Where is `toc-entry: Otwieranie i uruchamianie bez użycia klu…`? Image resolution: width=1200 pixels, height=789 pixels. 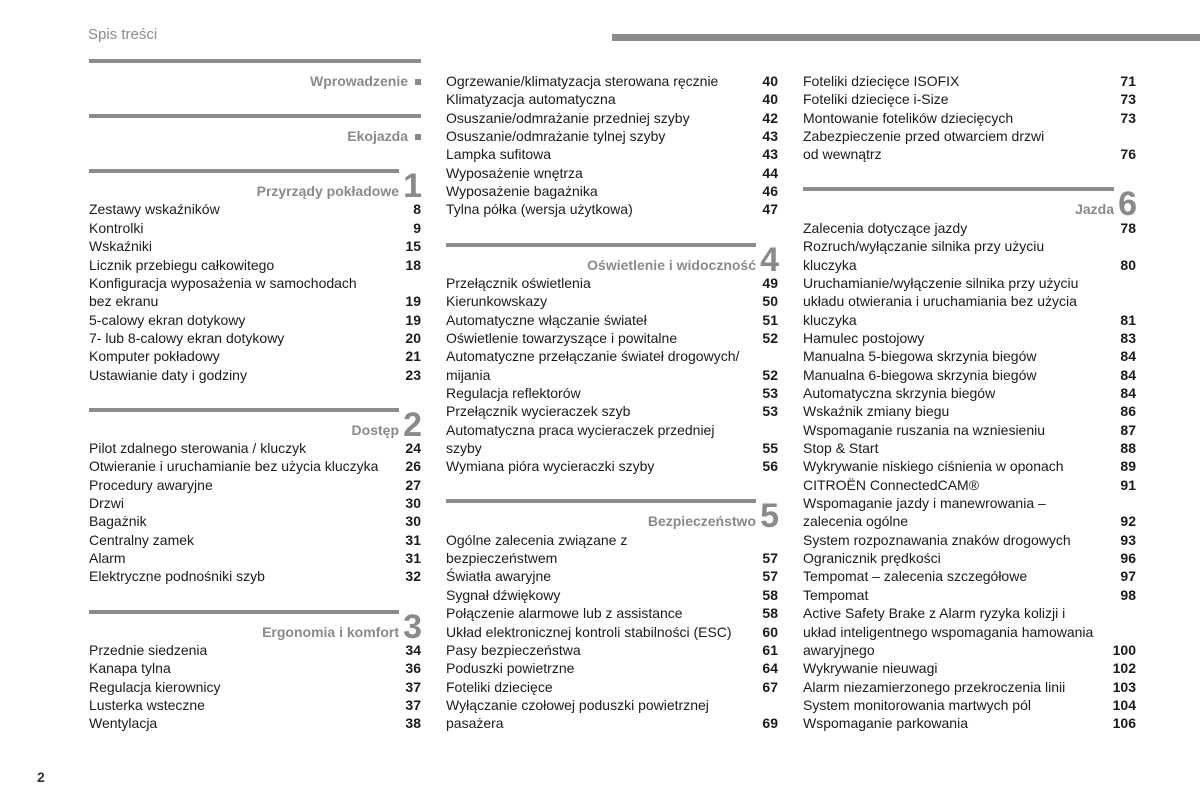
toc-entry: Otwieranie i uruchamianie bez użycia klu… is located at coordinates (255, 466).